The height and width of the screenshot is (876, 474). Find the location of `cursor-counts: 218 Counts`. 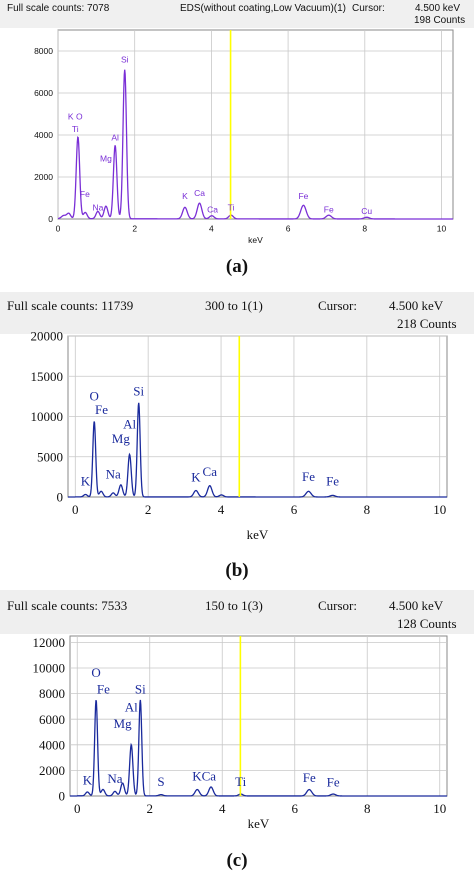

cursor-counts: 218 Counts is located at coordinates (427, 323).